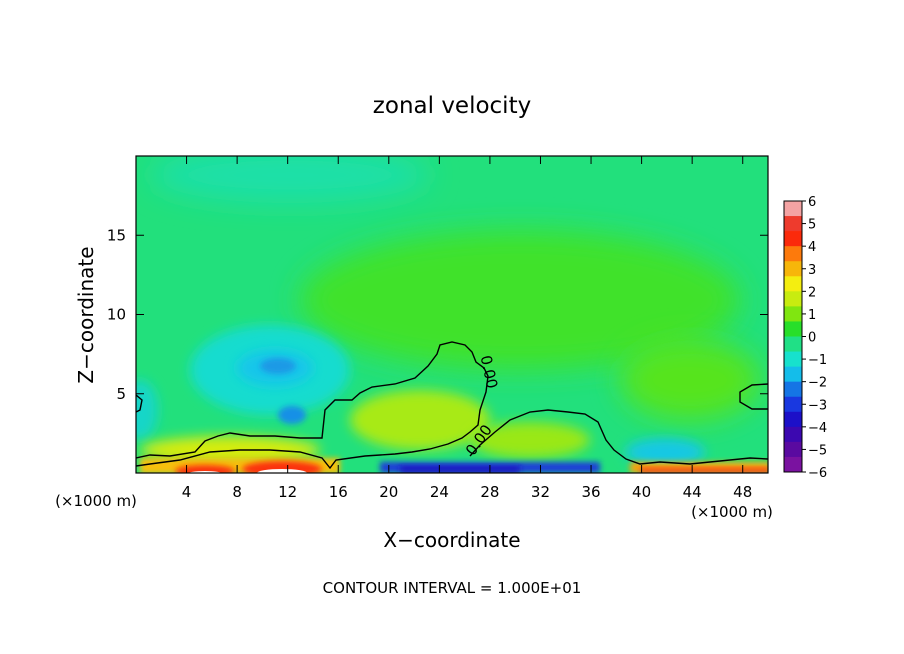 Image resolution: width=904 pixels, height=654 pixels. What do you see at coordinates (338, 492) in the screenshot?
I see `x-tick-label: 16` at bounding box center [338, 492].